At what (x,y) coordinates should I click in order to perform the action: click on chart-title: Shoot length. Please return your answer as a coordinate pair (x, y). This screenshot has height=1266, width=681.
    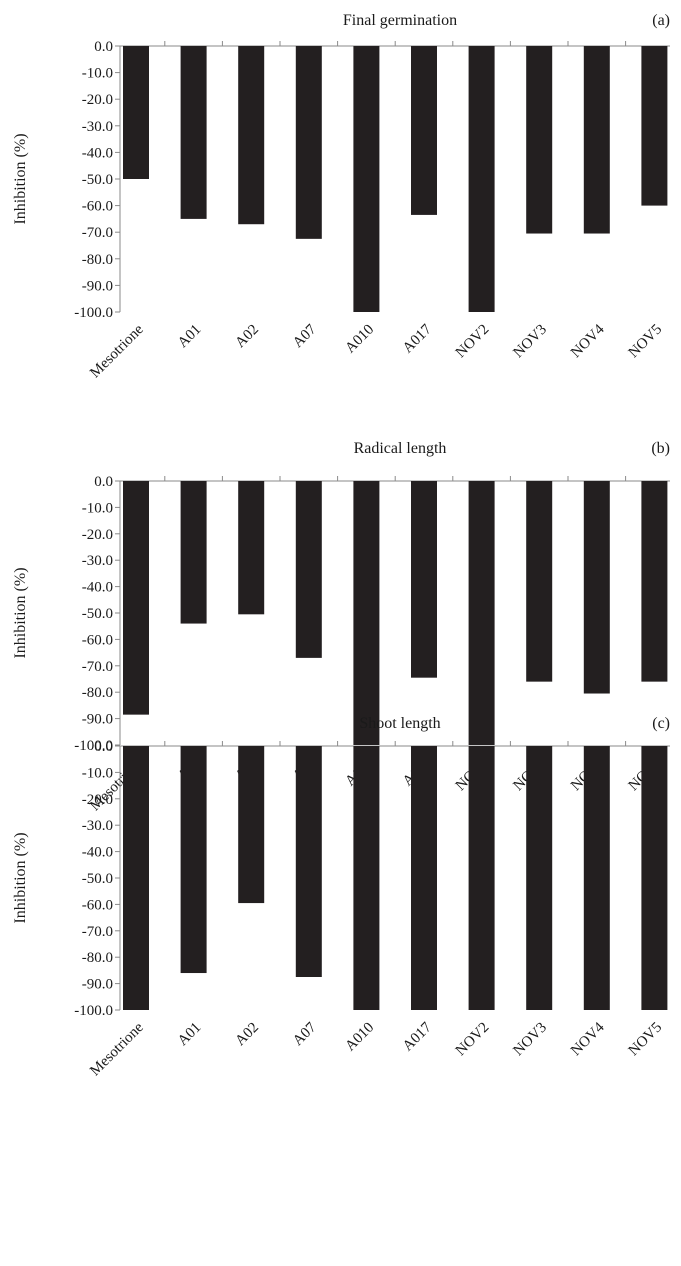
    Looking at the image, I should click on (399, 723).